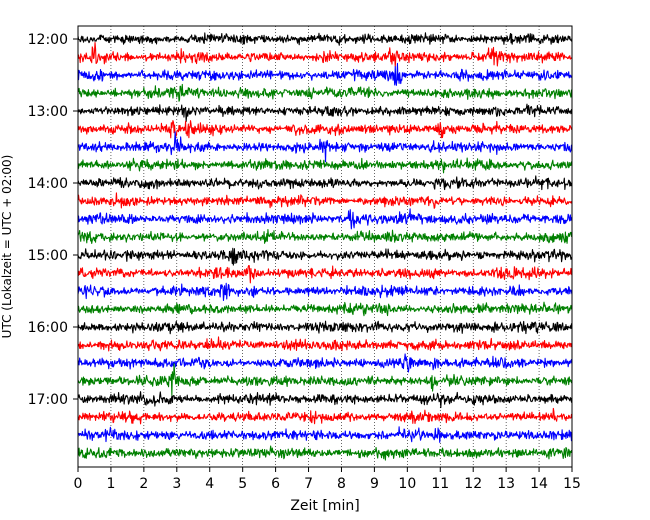 The height and width of the screenshot is (520, 650). Describe the element at coordinates (48, 256) in the screenshot. I see `y-tick-label-1500: 15:00` at that location.